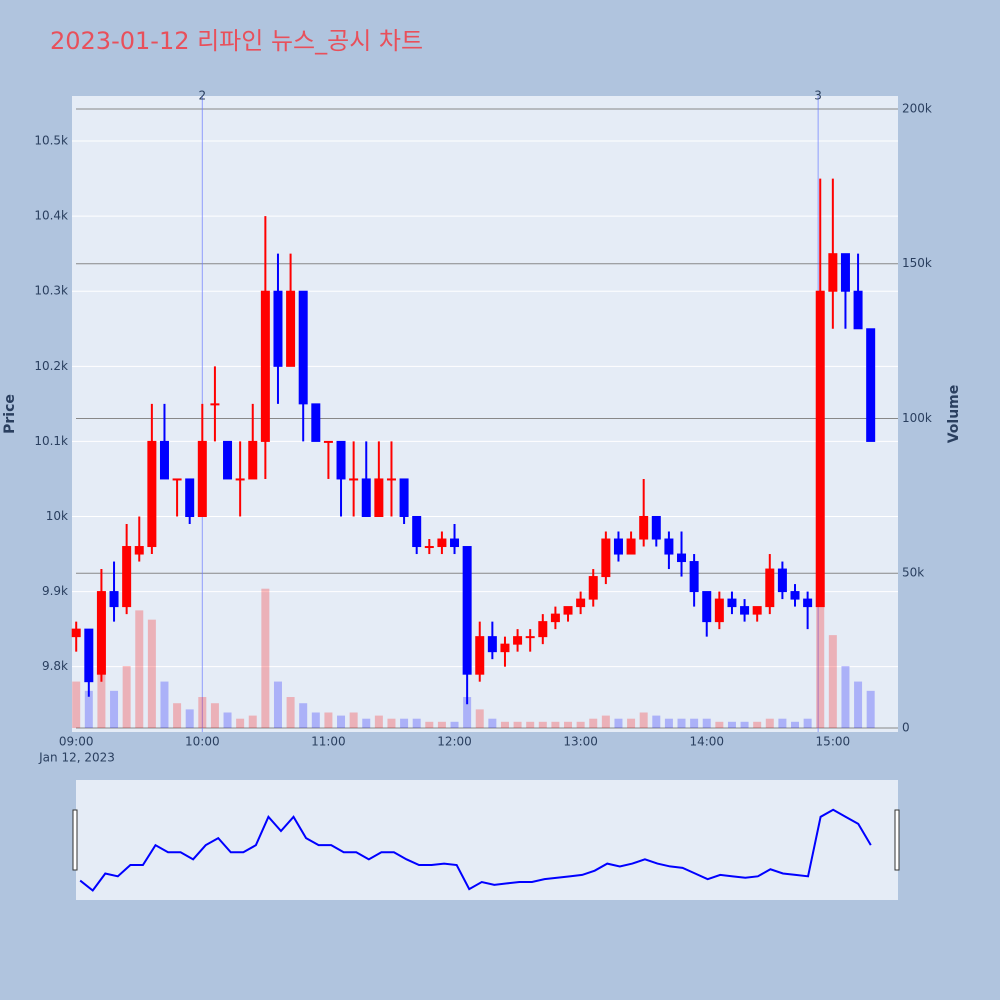 This screenshot has width=1000, height=1000. Describe the element at coordinates (51, 291) in the screenshot. I see `y-tick-label: 10.3k` at that location.